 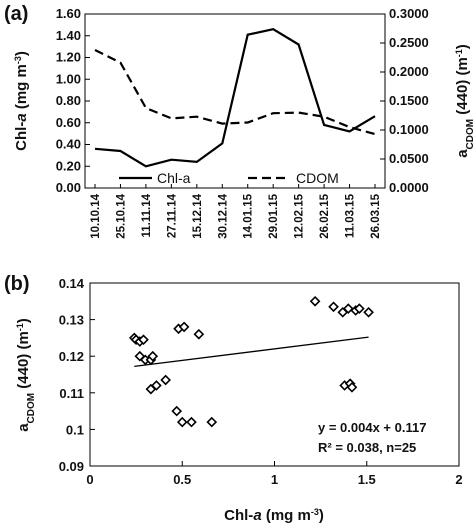 I want to click on y-tick-label: 0.1, so click(x=75, y=429).